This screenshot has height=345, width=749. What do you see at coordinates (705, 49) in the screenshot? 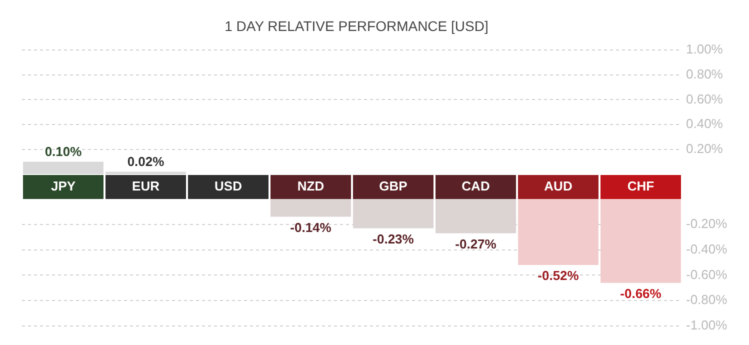
I see `y-tick-label: 1.00%` at bounding box center [705, 49].